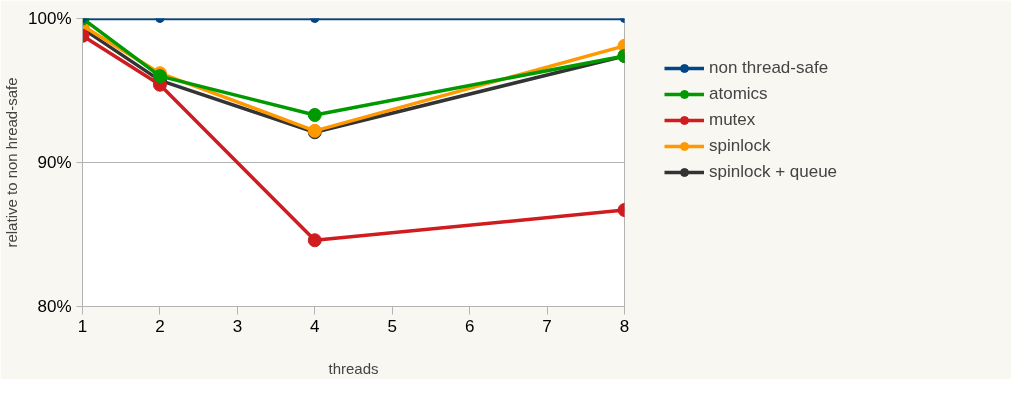  Describe the element at coordinates (160, 326) in the screenshot. I see `x-tick-label: 2` at that location.